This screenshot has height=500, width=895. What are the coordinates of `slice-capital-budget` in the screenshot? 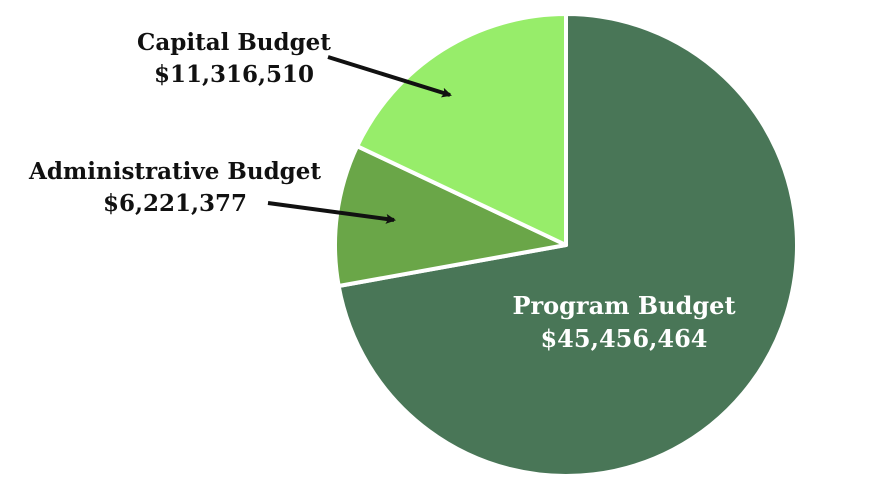 It's located at (461, 129).